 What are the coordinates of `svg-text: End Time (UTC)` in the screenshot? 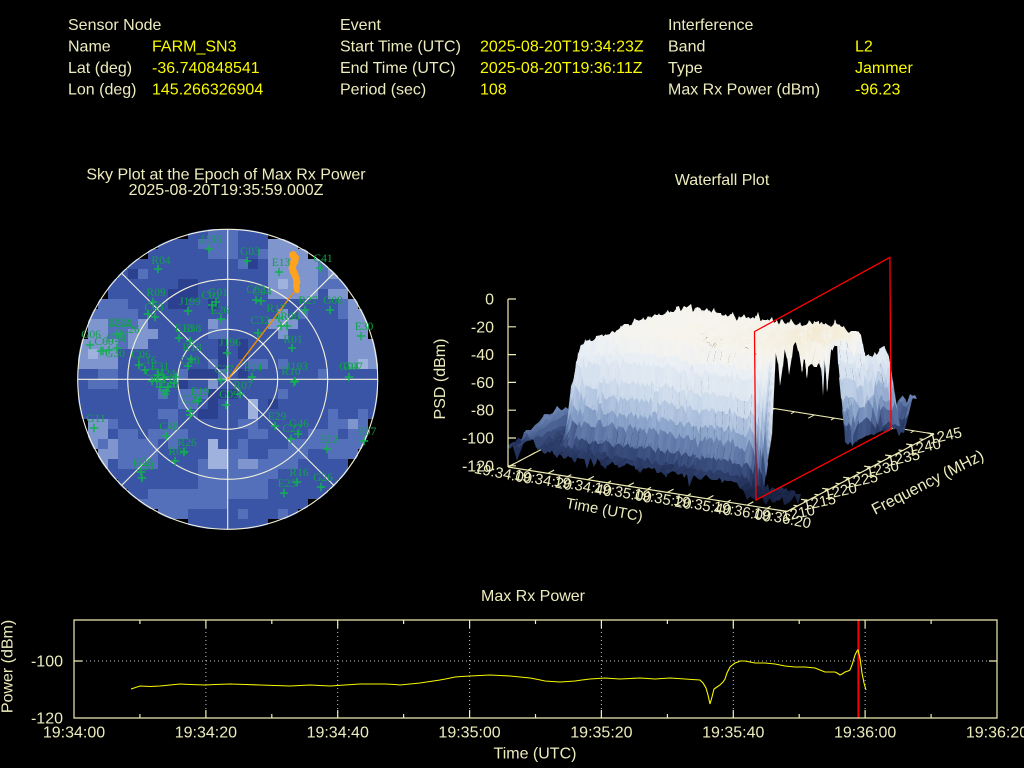 It's located at (398, 68).